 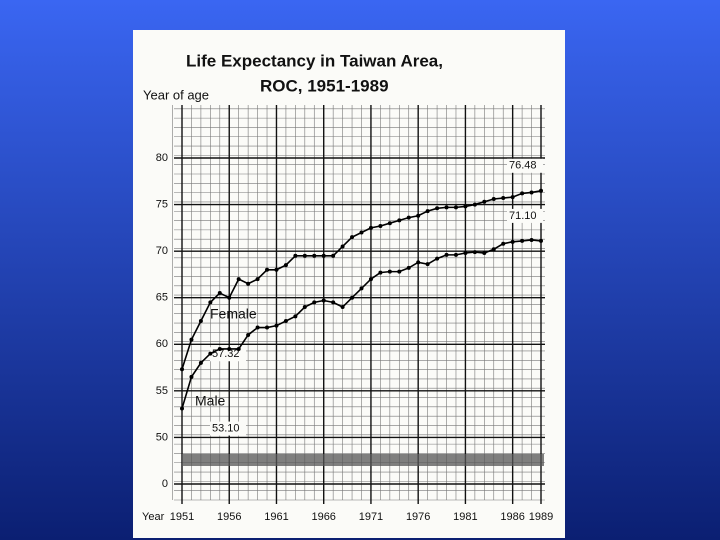 What do you see at coordinates (165, 484) in the screenshot?
I see `y-tick-label: 0` at bounding box center [165, 484].